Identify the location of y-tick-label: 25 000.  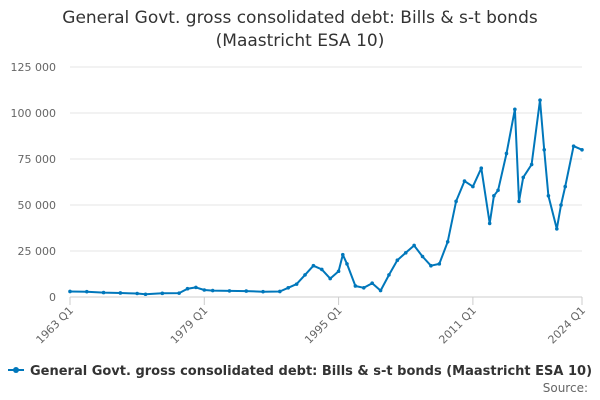
(37, 251).